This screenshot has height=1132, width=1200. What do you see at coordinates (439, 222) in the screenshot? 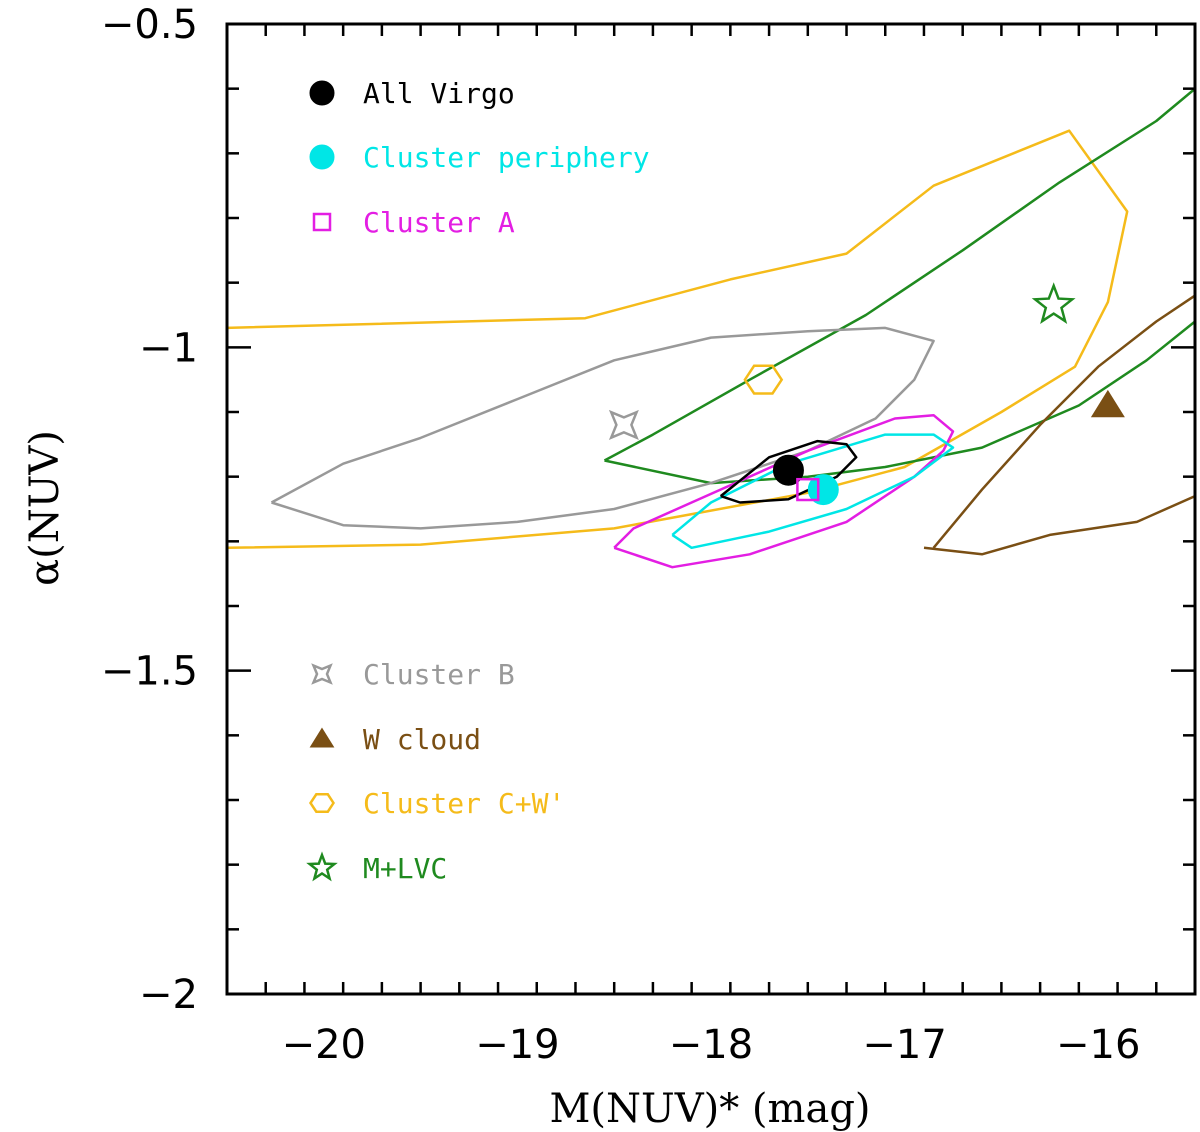
I see `legend-label-cluster-a: Cluster A` at bounding box center [439, 222].